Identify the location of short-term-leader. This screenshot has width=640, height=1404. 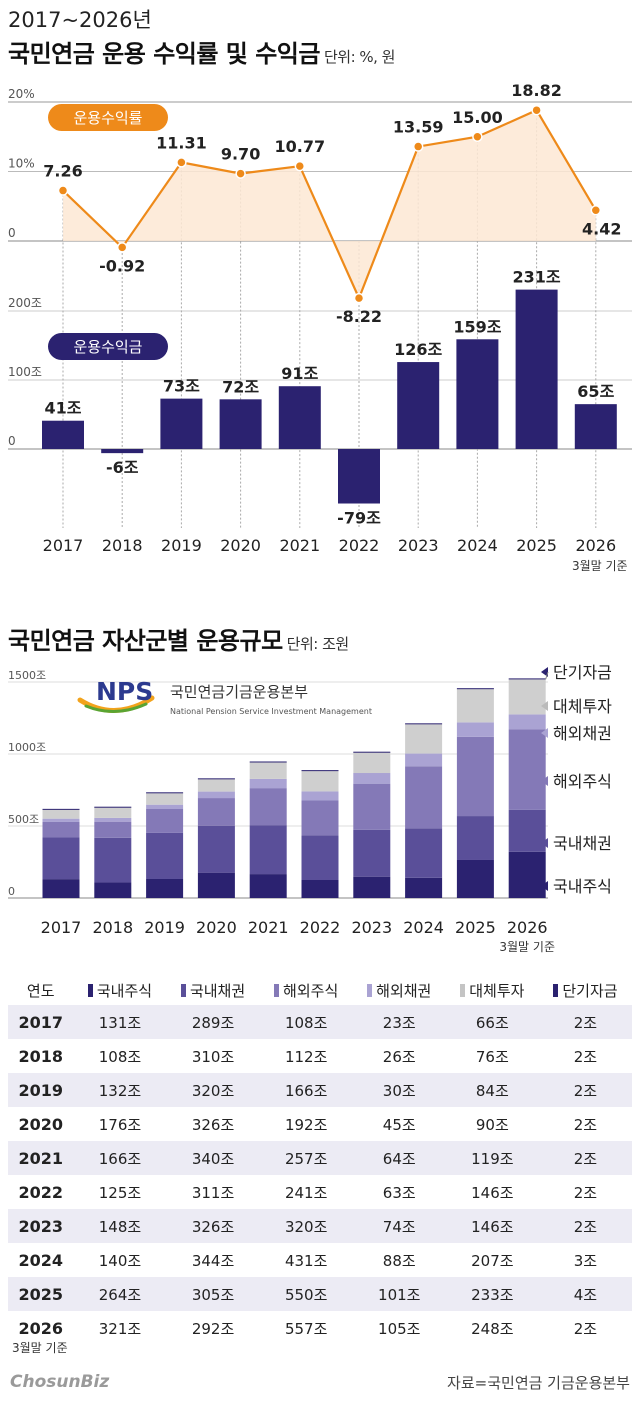
(547, 675).